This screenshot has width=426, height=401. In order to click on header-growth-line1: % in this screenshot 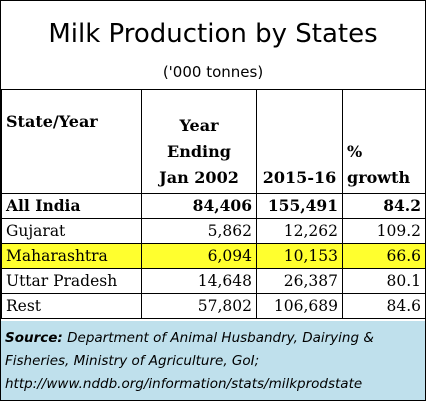, I will do `click(355, 151)`.